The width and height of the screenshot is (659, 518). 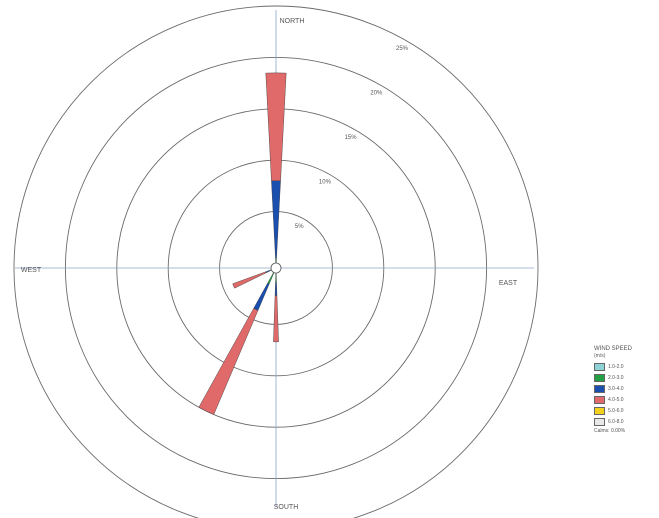 I want to click on petal-180-segment-4.0-5.0, so click(x=276, y=319).